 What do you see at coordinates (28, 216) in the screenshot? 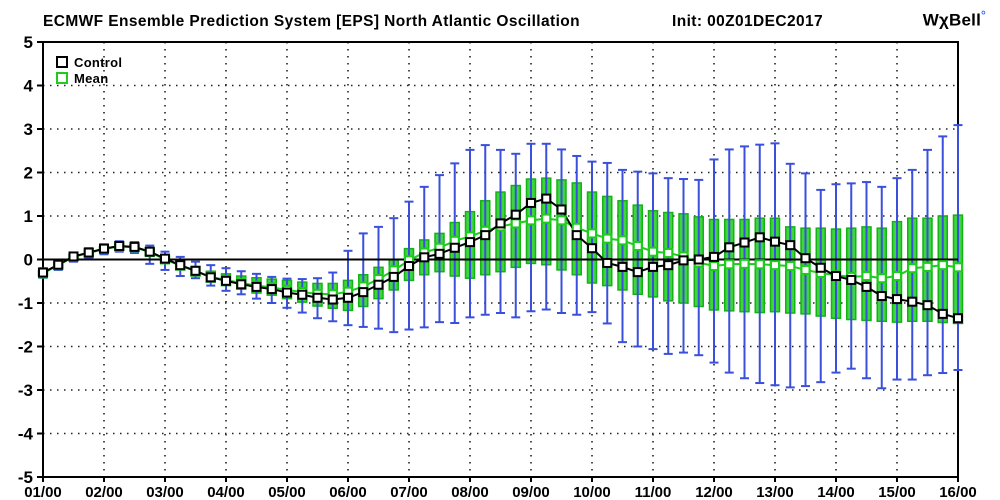
I see `y-tick-label: 1` at bounding box center [28, 216].